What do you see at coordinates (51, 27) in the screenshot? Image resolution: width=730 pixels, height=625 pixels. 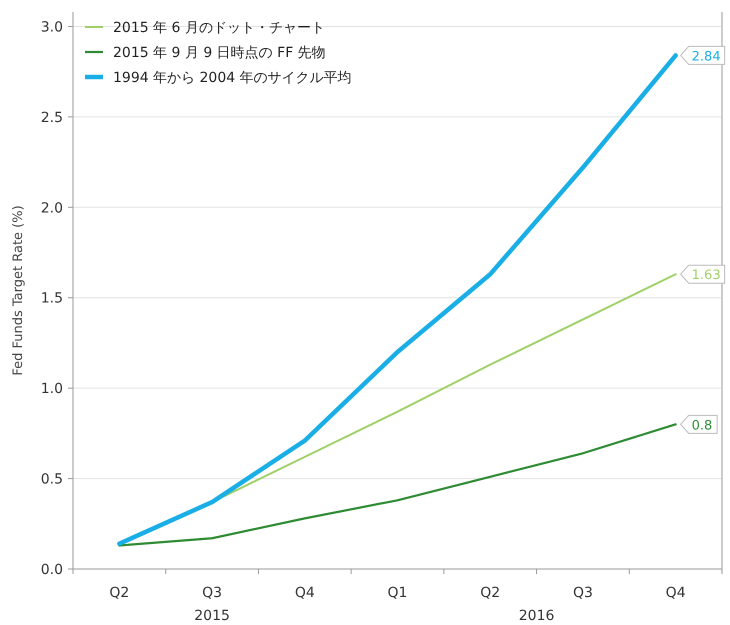 I see `y-tick-label: 3.0` at bounding box center [51, 27].